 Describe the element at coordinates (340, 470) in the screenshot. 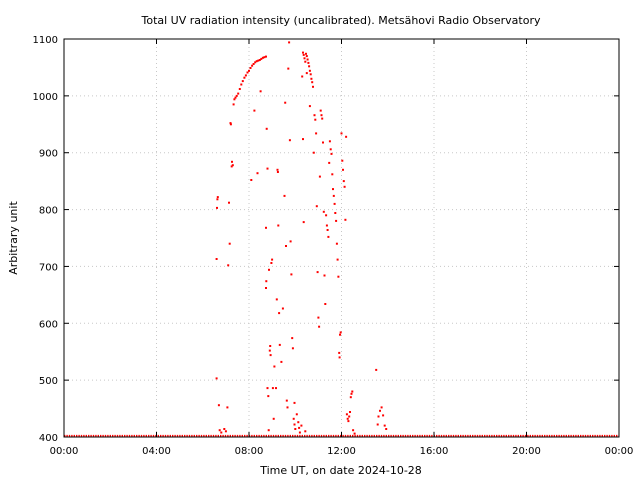

I see `x-axis-label: Time UT, on date 2024-10-28` at that location.